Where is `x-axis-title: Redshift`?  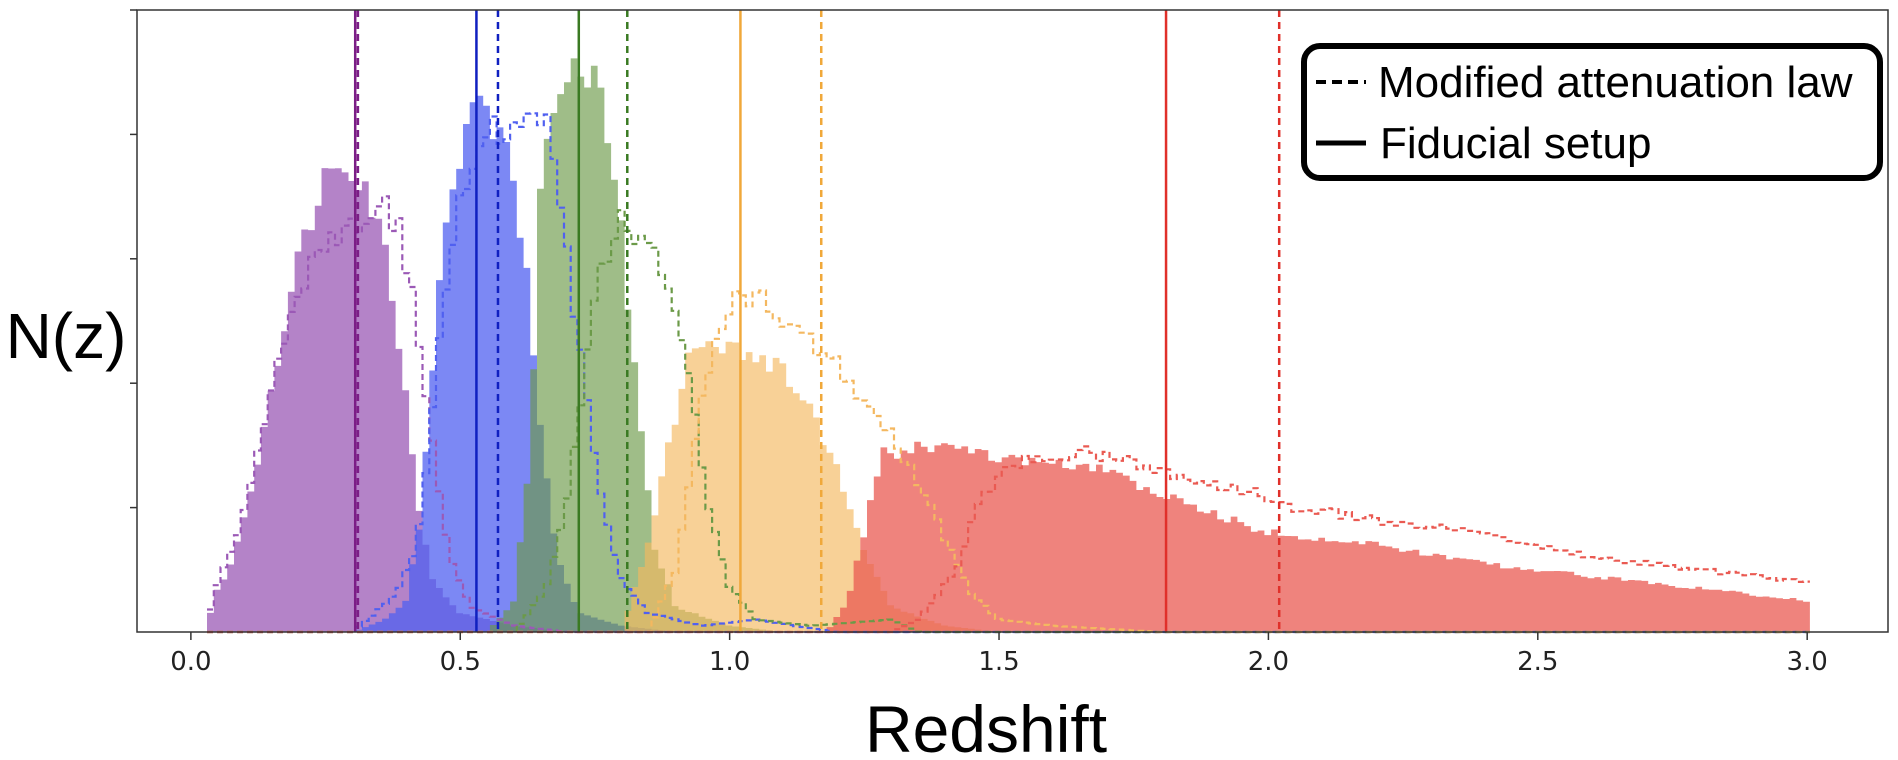 x-axis-title: Redshift is located at coordinates (986, 726).